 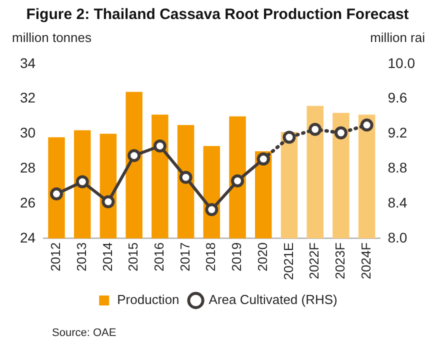 I want to click on x-tick-label: 2021E, so click(x=288, y=261).